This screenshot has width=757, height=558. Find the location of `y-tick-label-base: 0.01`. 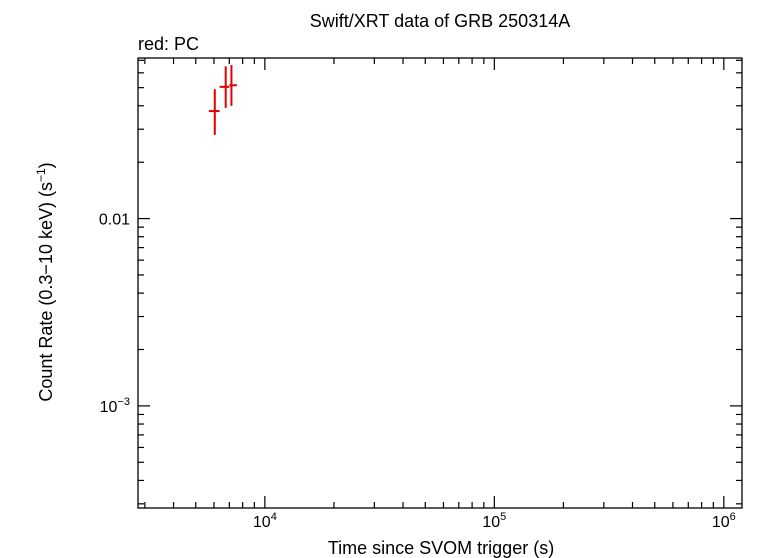

y-tick-label-base: 0.01 is located at coordinates (114, 220).